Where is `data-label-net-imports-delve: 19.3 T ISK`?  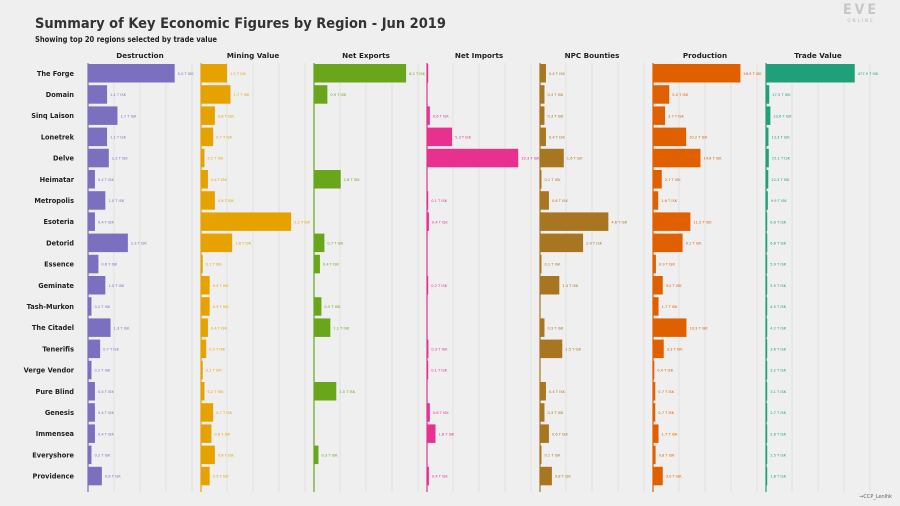 data-label-net-imports-delve: 19.3 T ISK is located at coordinates (530, 159).